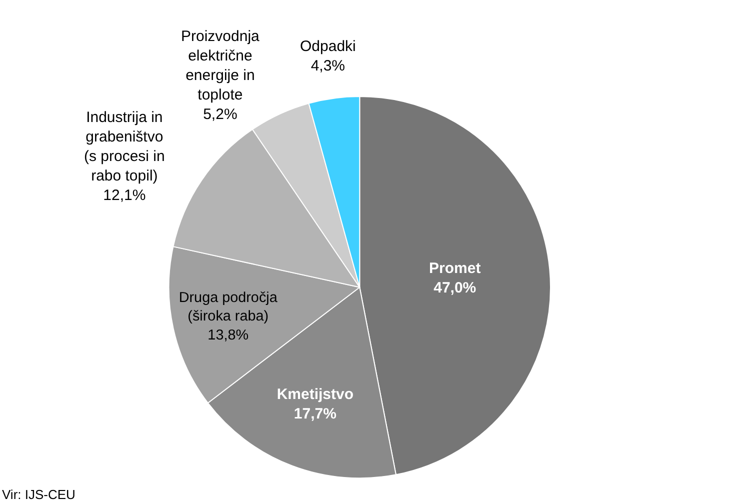 The height and width of the screenshot is (504, 734). What do you see at coordinates (315, 413) in the screenshot?
I see `data-label: 17,7%` at bounding box center [315, 413].